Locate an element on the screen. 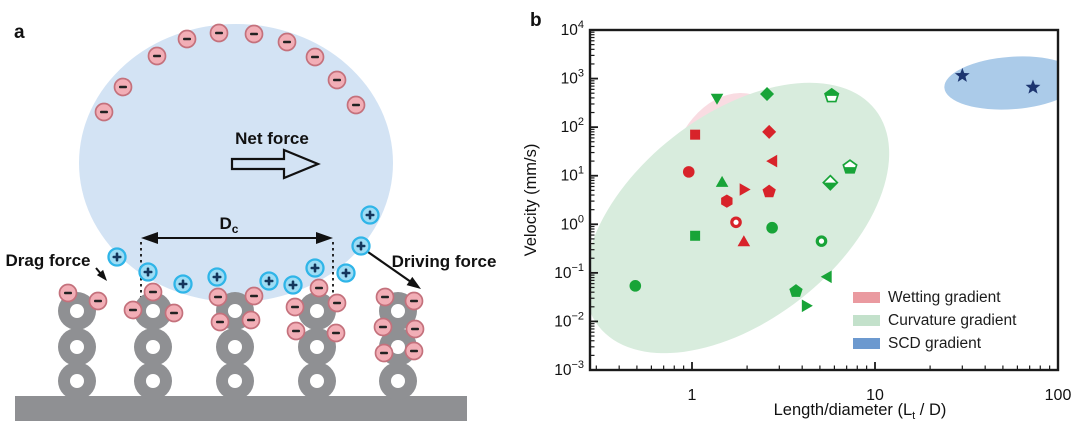 The image size is (1080, 430). driving-force-label: Driving force is located at coordinates (444, 261).